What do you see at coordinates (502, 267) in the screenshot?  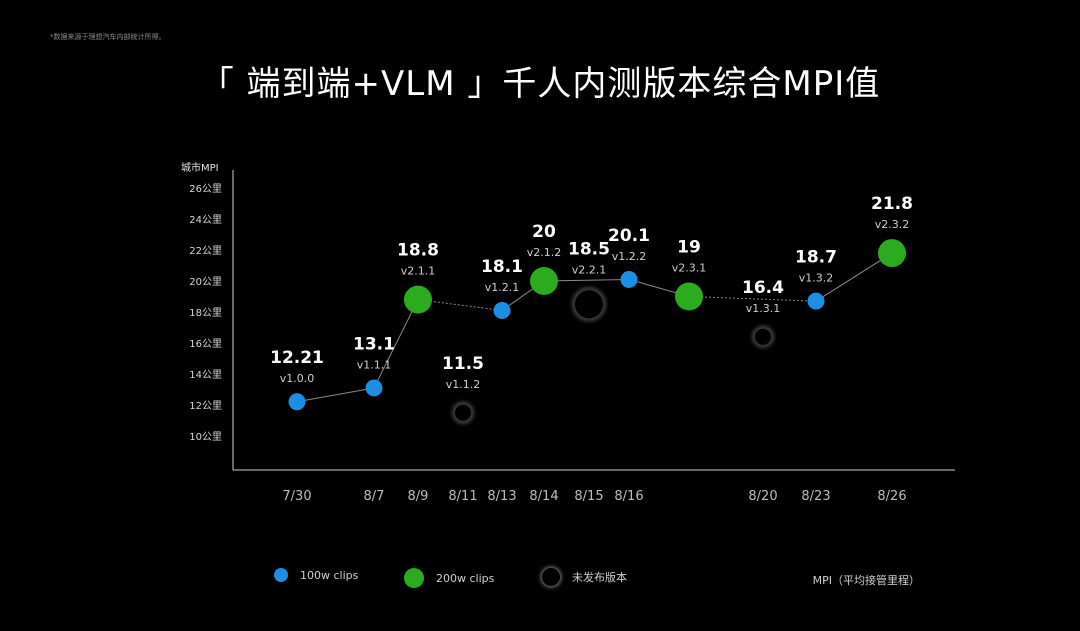 I see `data-label: 18.1` at bounding box center [502, 267].